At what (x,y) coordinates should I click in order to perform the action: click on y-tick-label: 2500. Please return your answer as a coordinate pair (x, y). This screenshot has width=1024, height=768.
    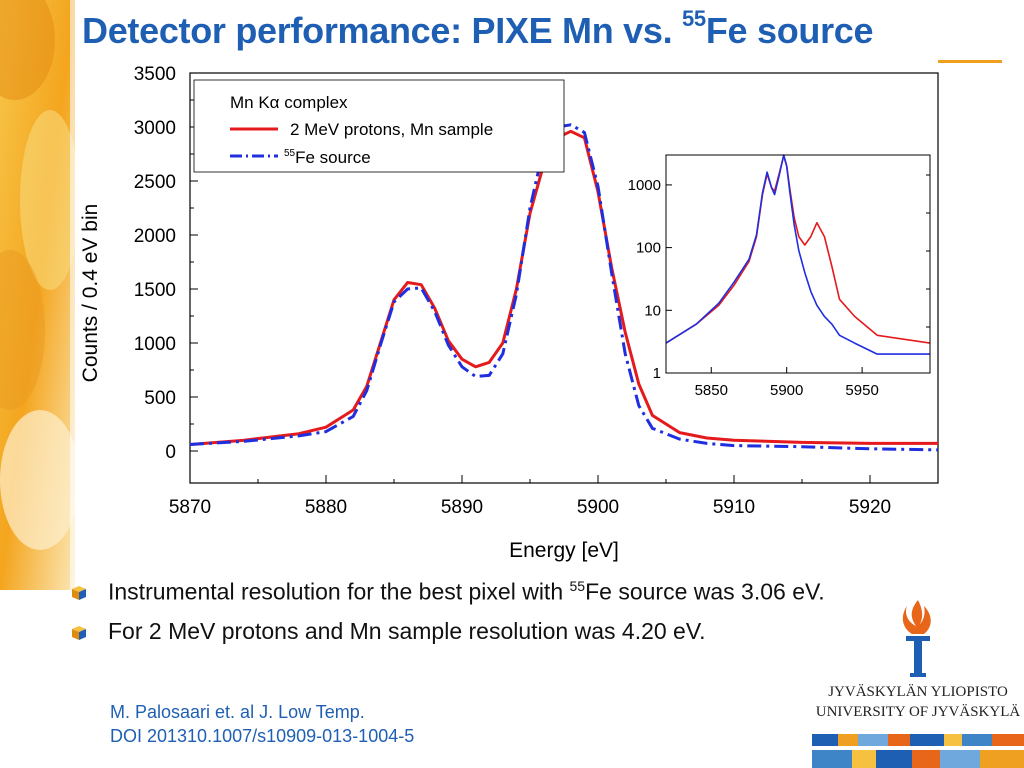
    Looking at the image, I should click on (155, 182).